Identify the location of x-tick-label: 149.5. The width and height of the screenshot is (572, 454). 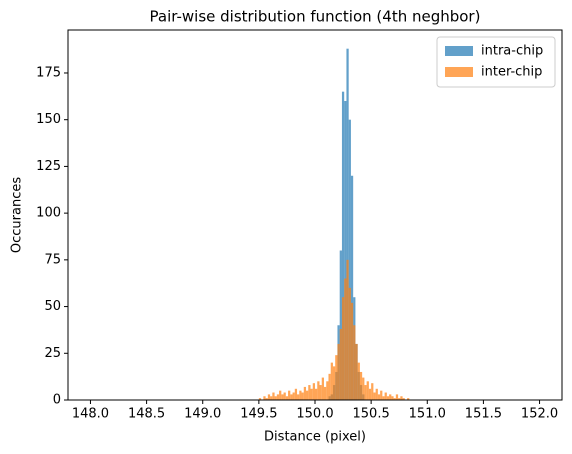
(258, 414).